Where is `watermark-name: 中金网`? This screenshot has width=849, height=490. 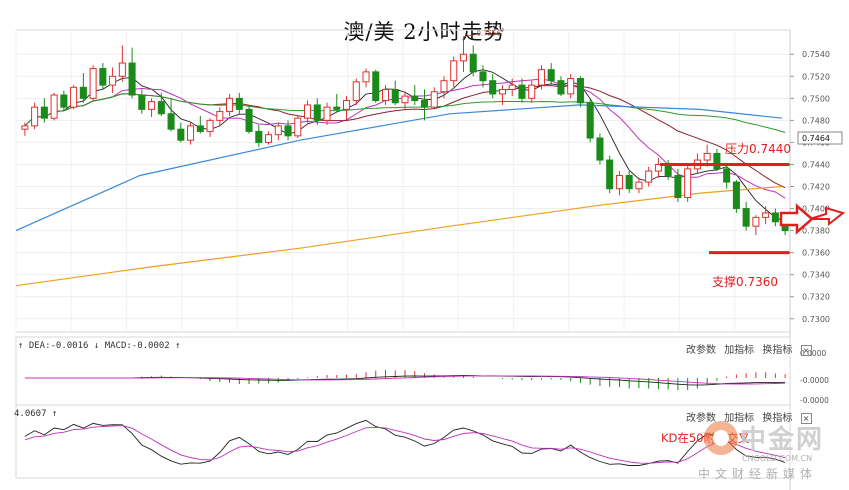
watermark-name: 中金网 is located at coordinates (782, 440).